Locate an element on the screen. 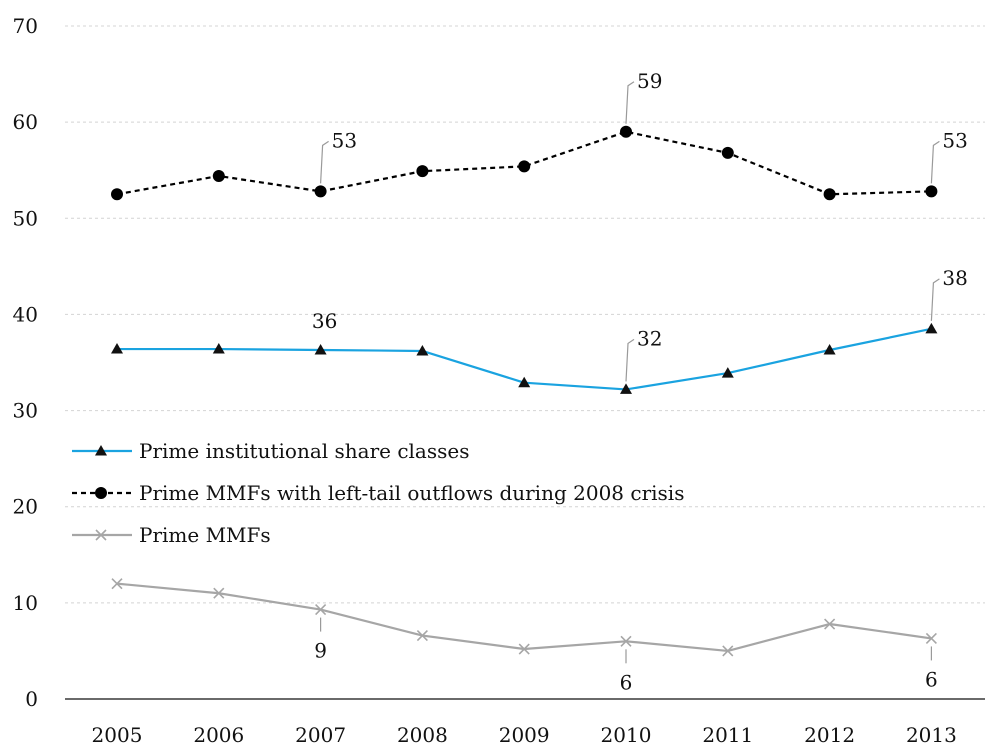  y-tick-label-50: 50 is located at coordinates (25, 218).